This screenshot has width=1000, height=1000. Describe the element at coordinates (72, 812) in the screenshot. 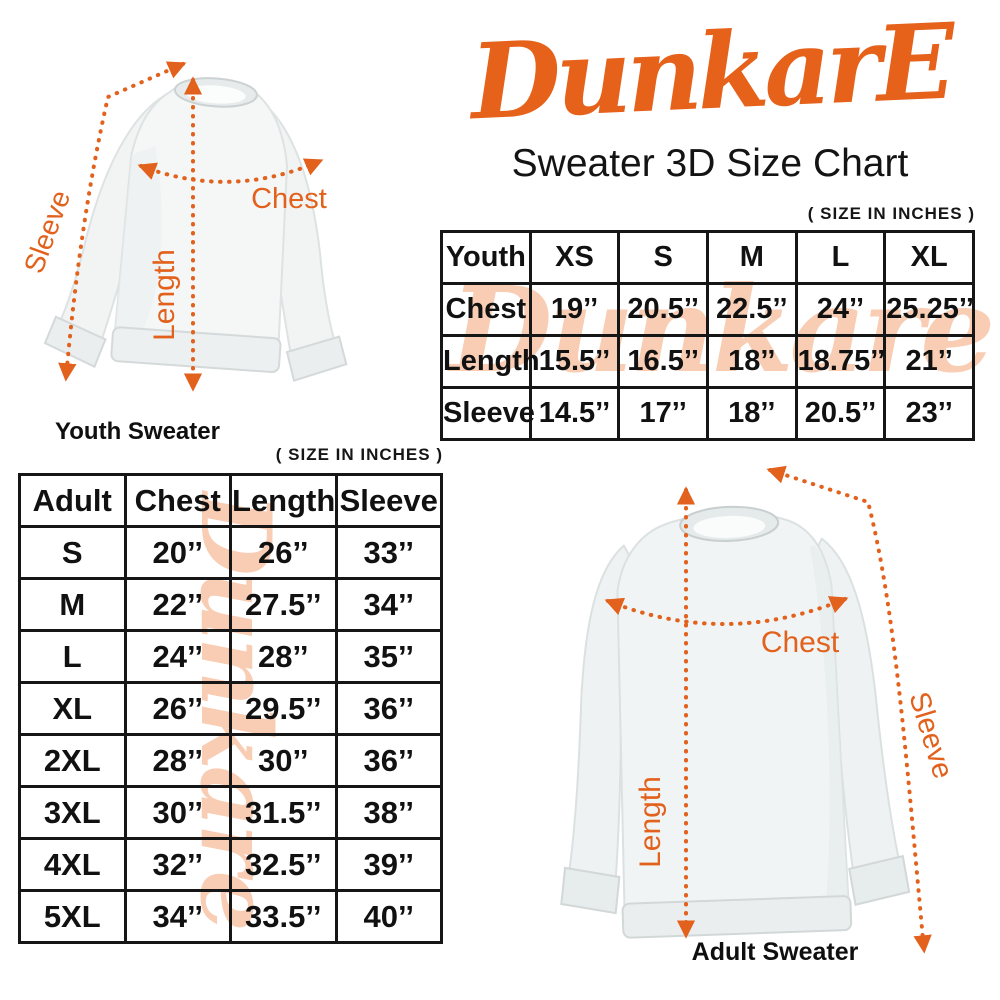

I see `row-label-cell: 3XL` at that location.